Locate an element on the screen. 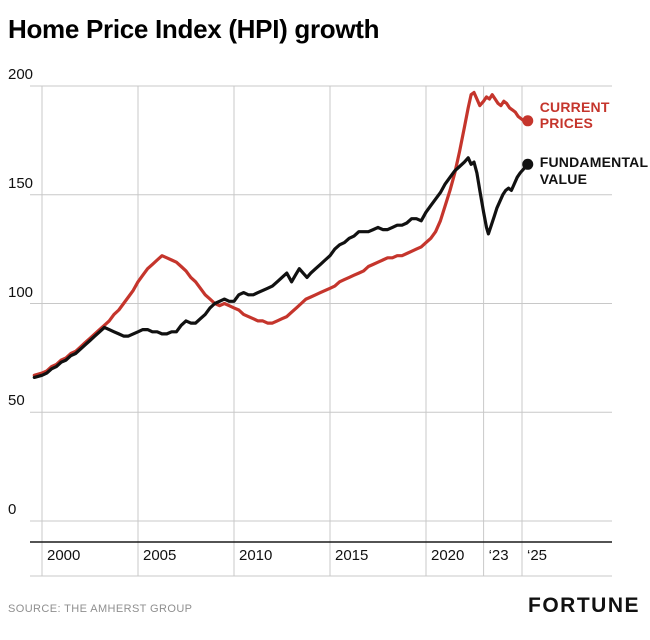 The image size is (650, 640). fundamental-value-label: FUNDAMENTAL VALUE is located at coordinates (594, 170).